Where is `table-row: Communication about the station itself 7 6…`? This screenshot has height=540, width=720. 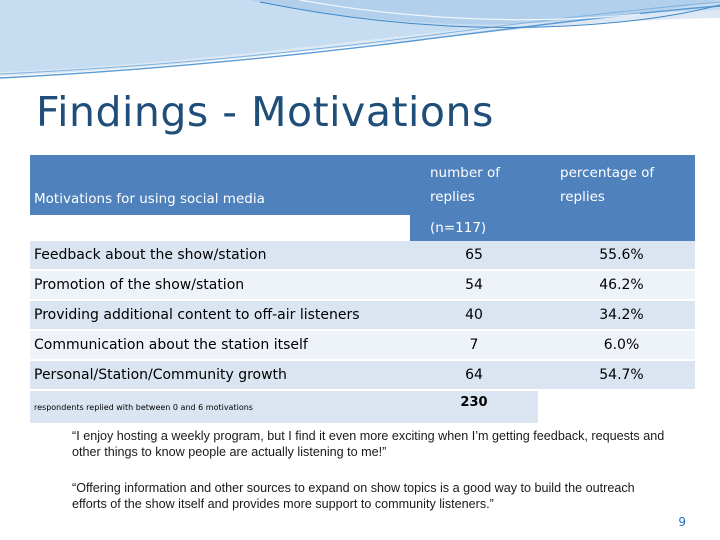 table-row: Communication about the station itself 7 6… is located at coordinates (362, 345).